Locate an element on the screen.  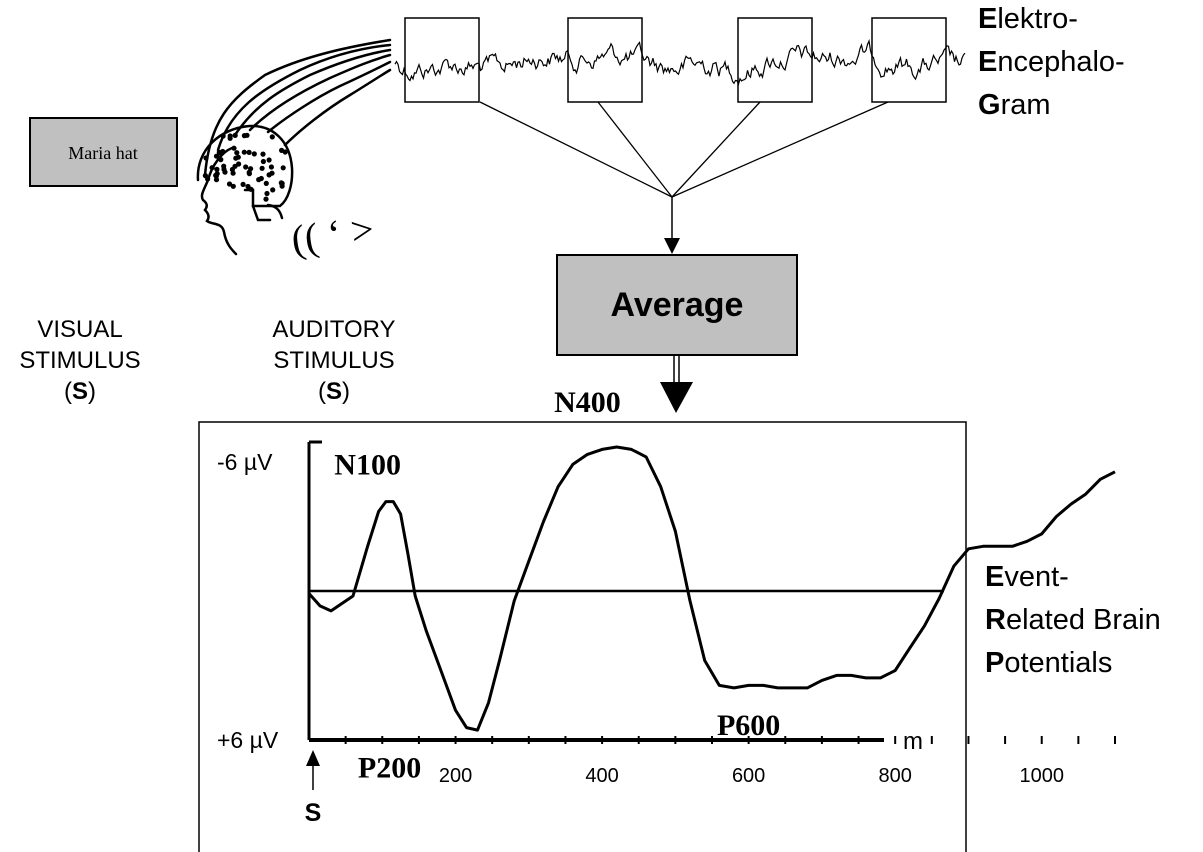
arrowhead-to-average is located at coordinates (672, 246).